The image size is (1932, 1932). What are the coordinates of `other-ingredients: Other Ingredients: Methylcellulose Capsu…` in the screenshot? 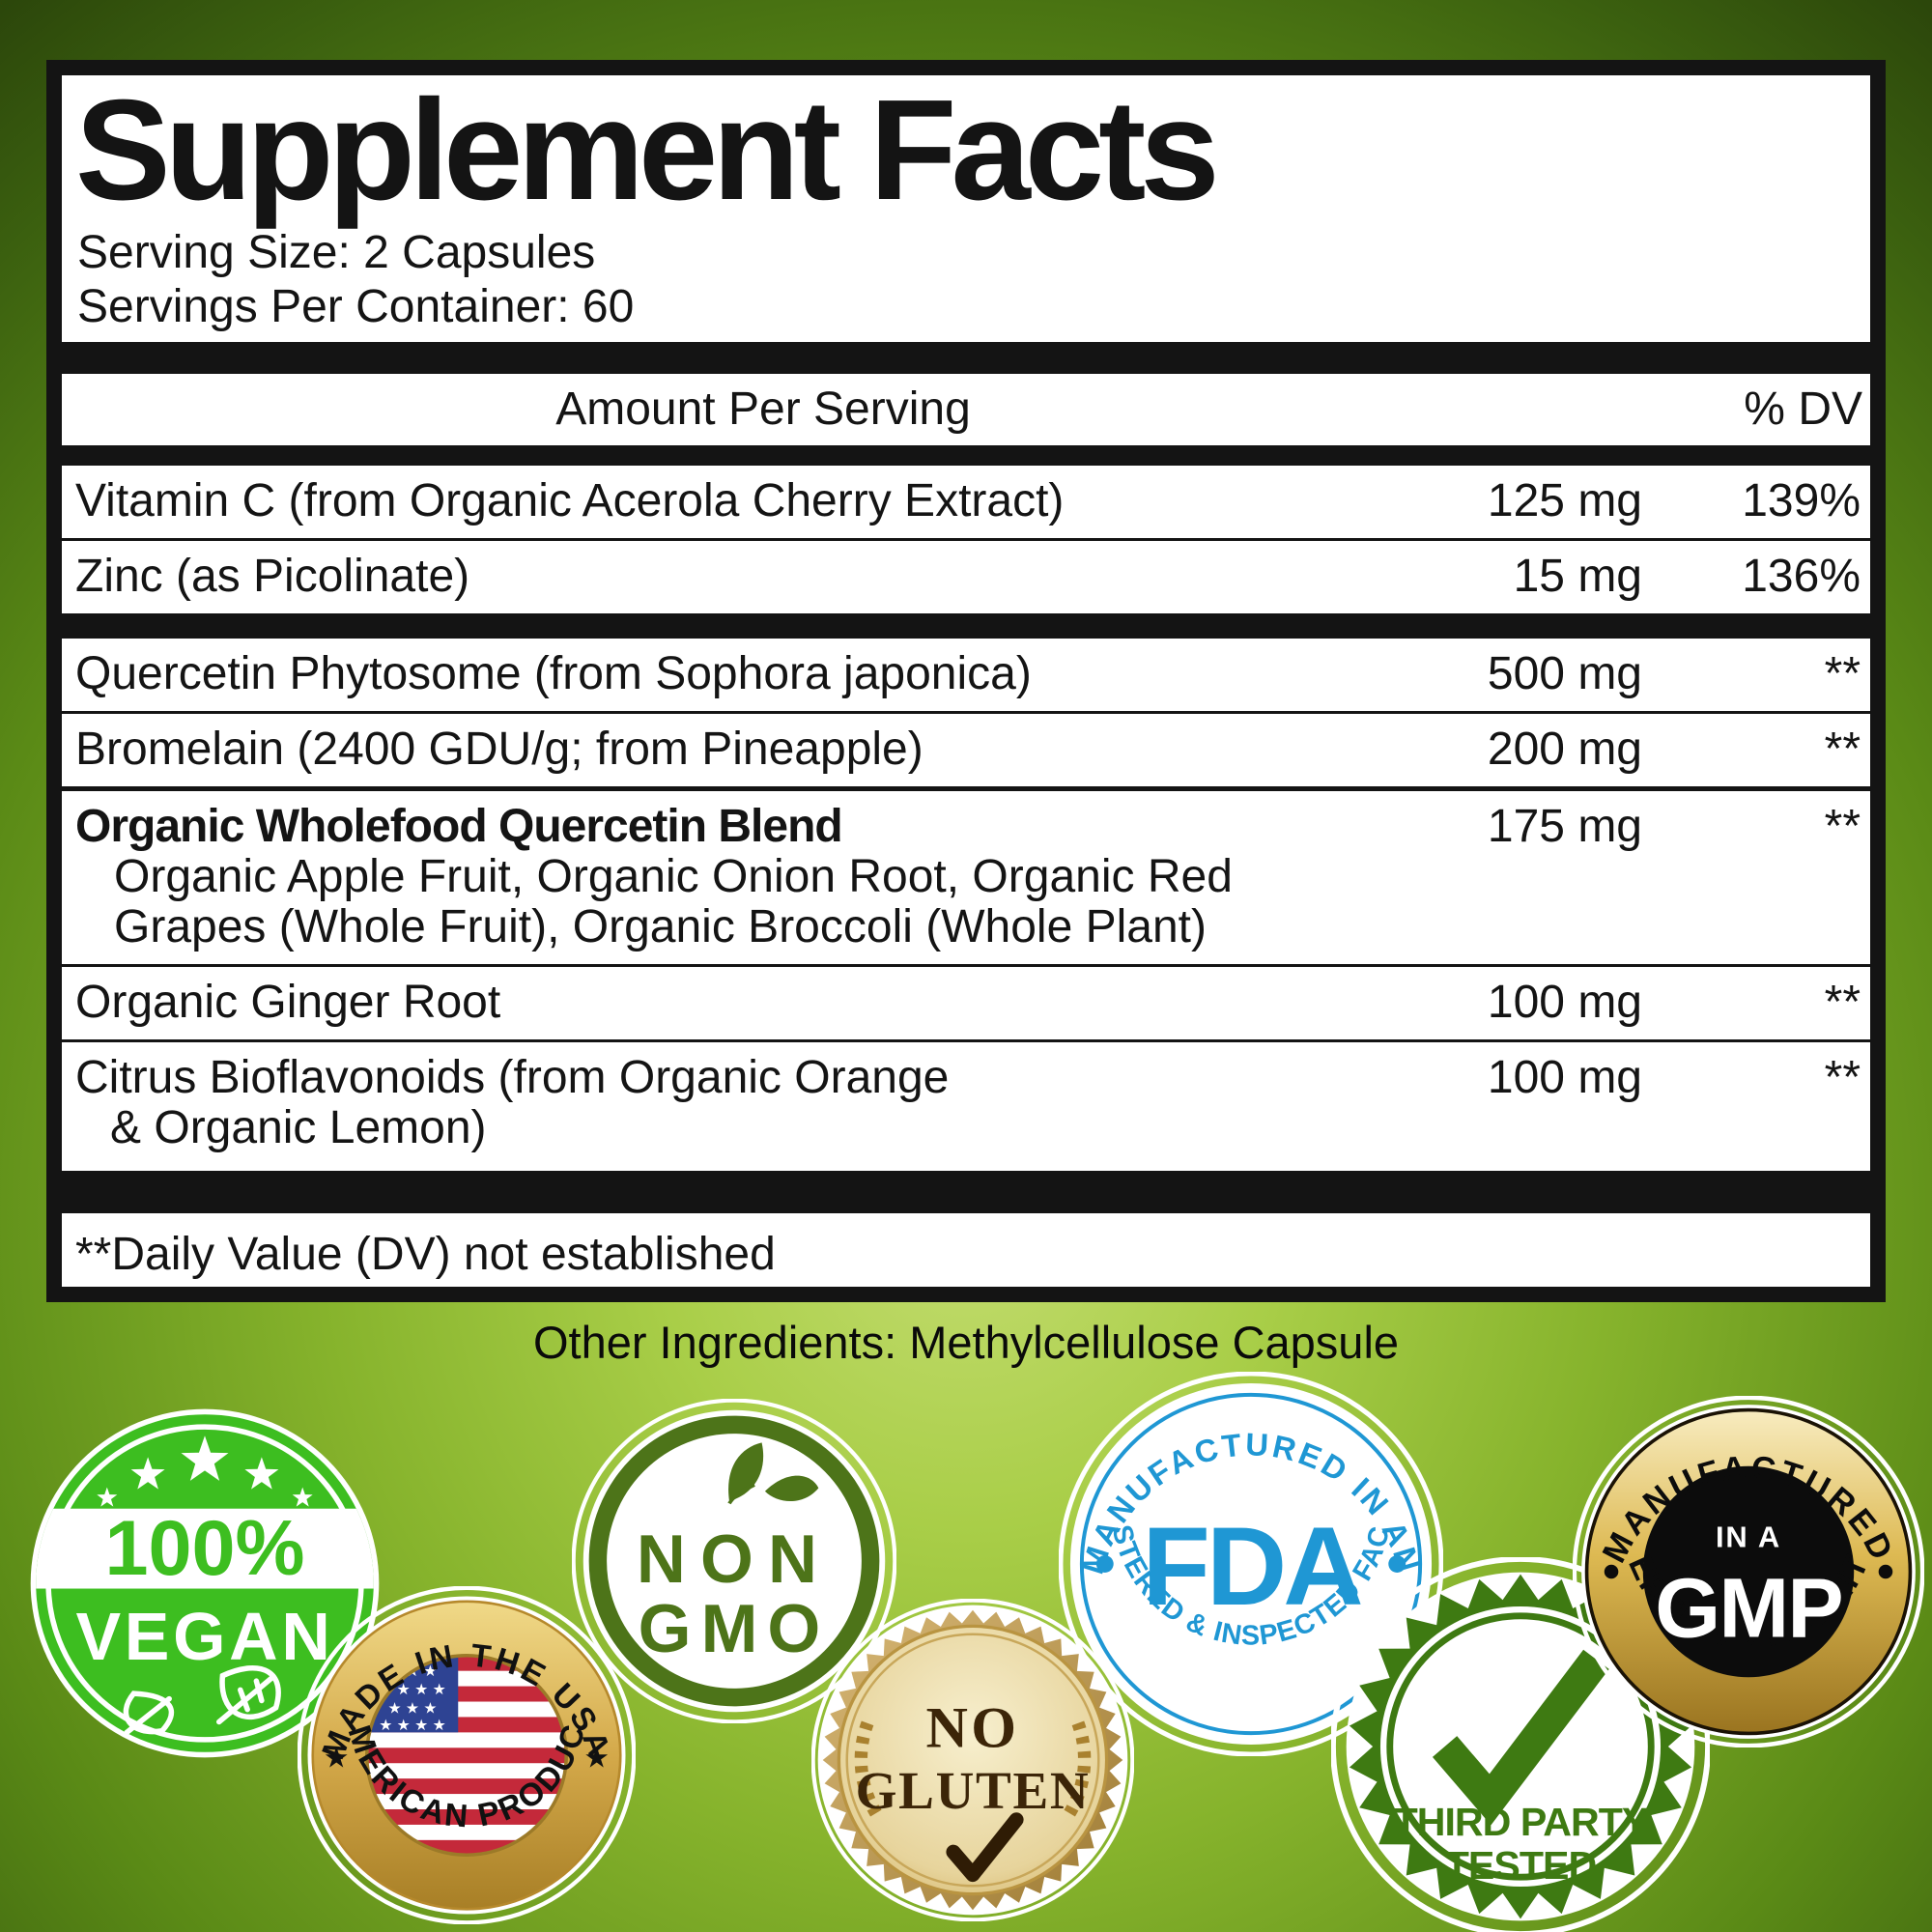 It's located at (966, 1342).